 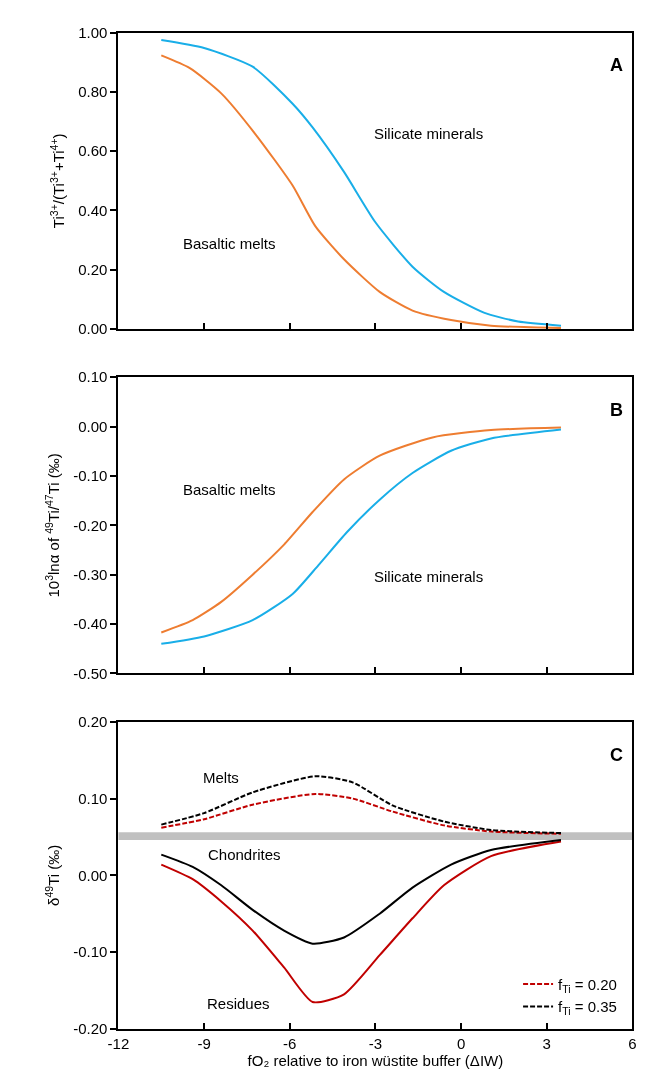 I want to click on y-tick-label: 1.00, so click(x=93, y=32).